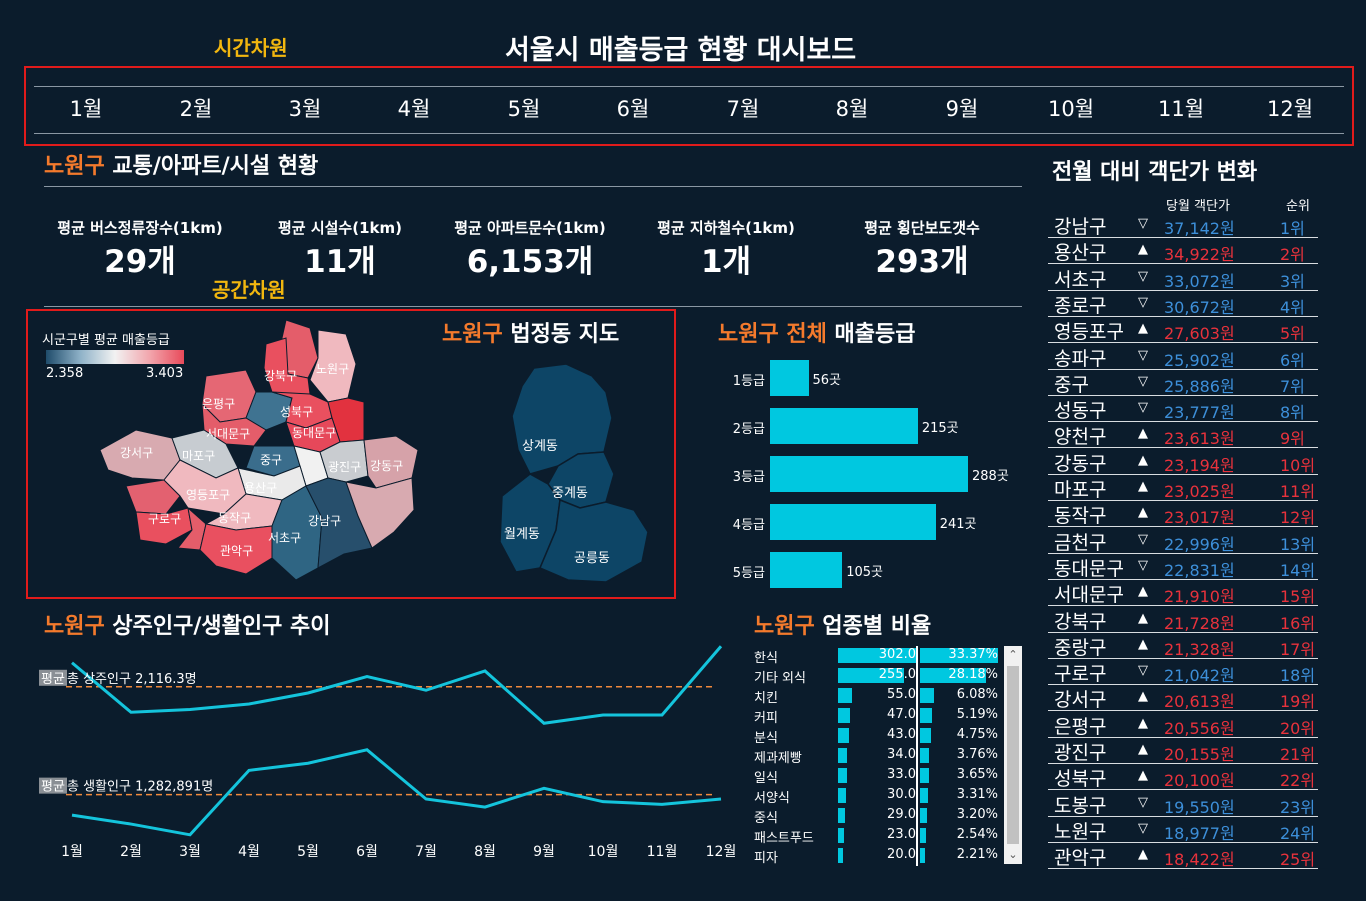  What do you see at coordinates (1183, 435) in the screenshot?
I see `ranking-row: 양천구 ▲ 23,613원 9위` at bounding box center [1183, 435].